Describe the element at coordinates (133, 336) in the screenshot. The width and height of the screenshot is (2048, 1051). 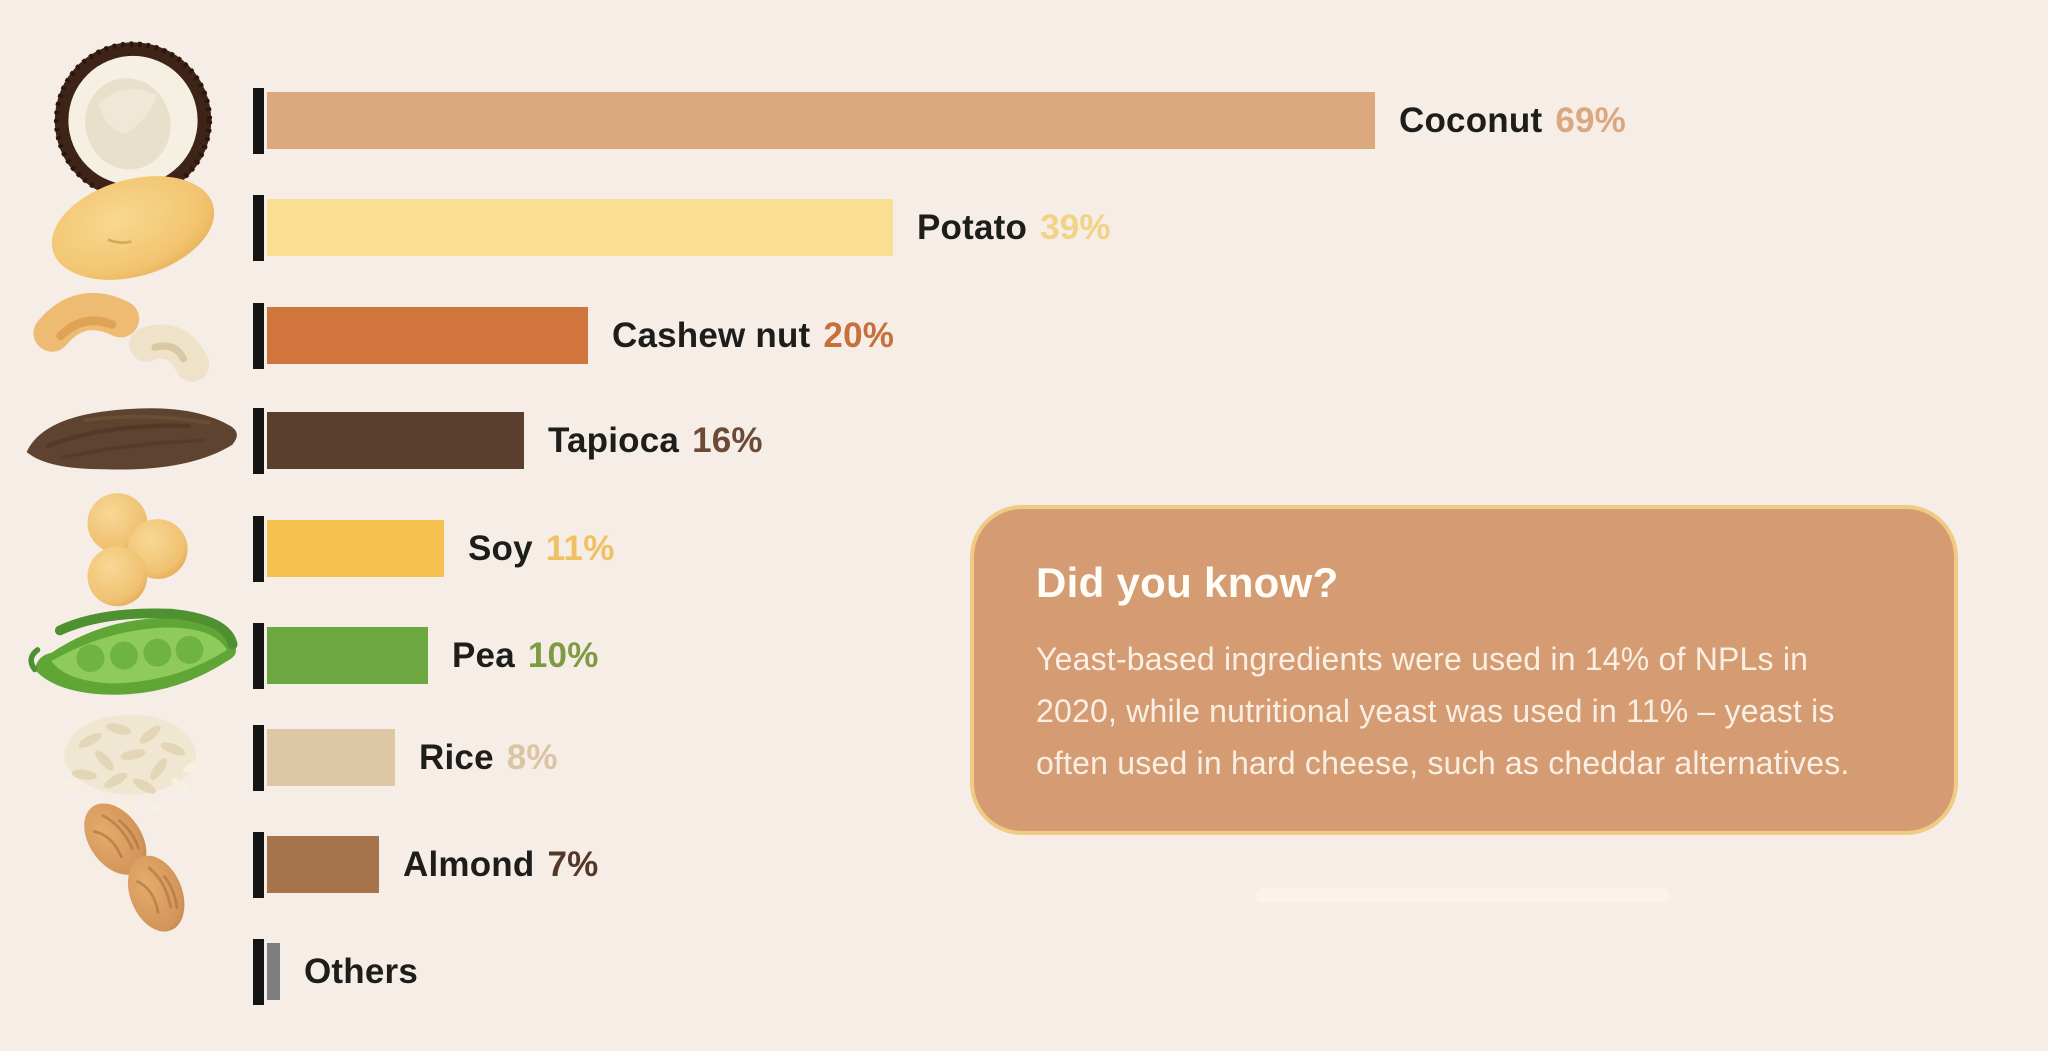
I see `cashew-image` at that location.